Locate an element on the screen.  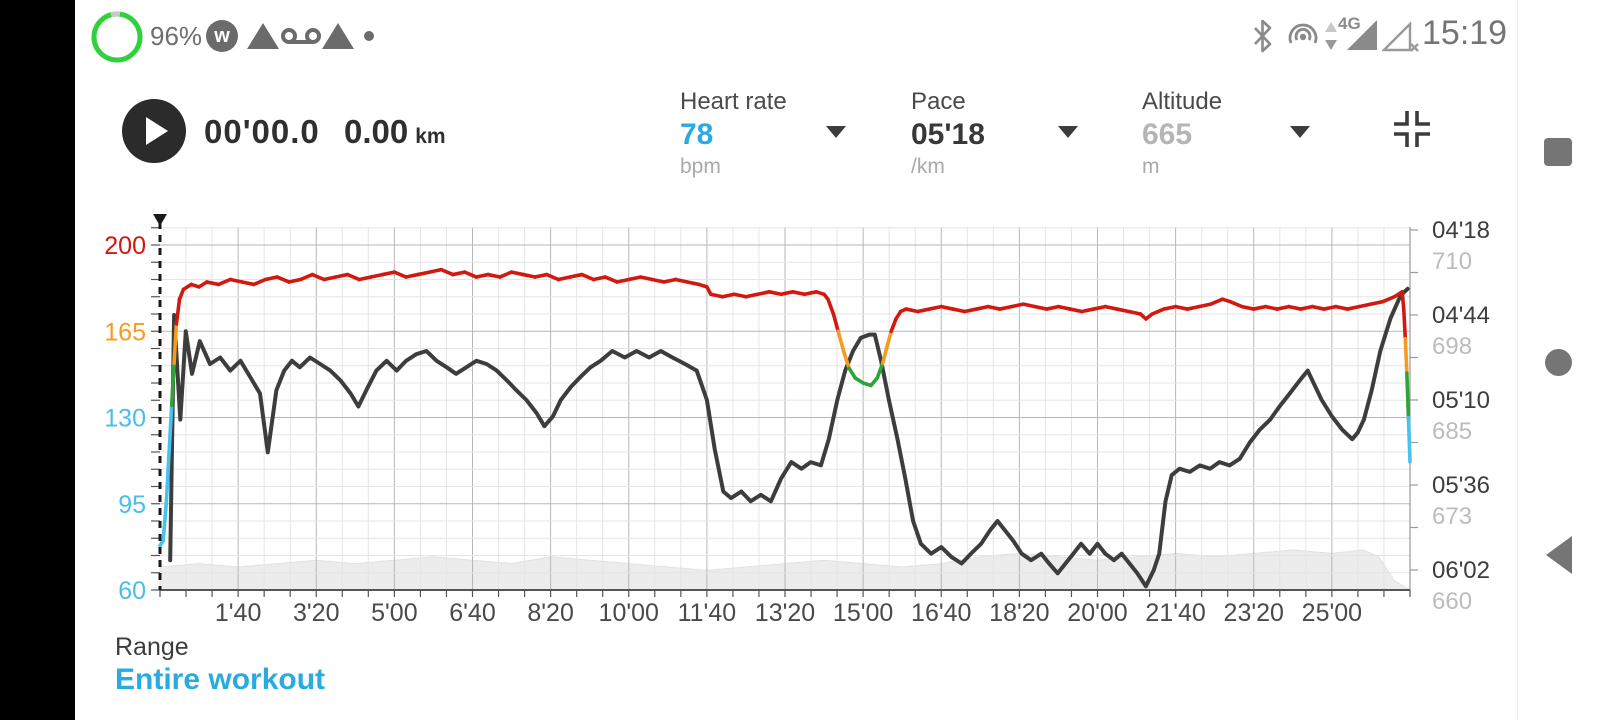
play-button is located at coordinates (154, 131).